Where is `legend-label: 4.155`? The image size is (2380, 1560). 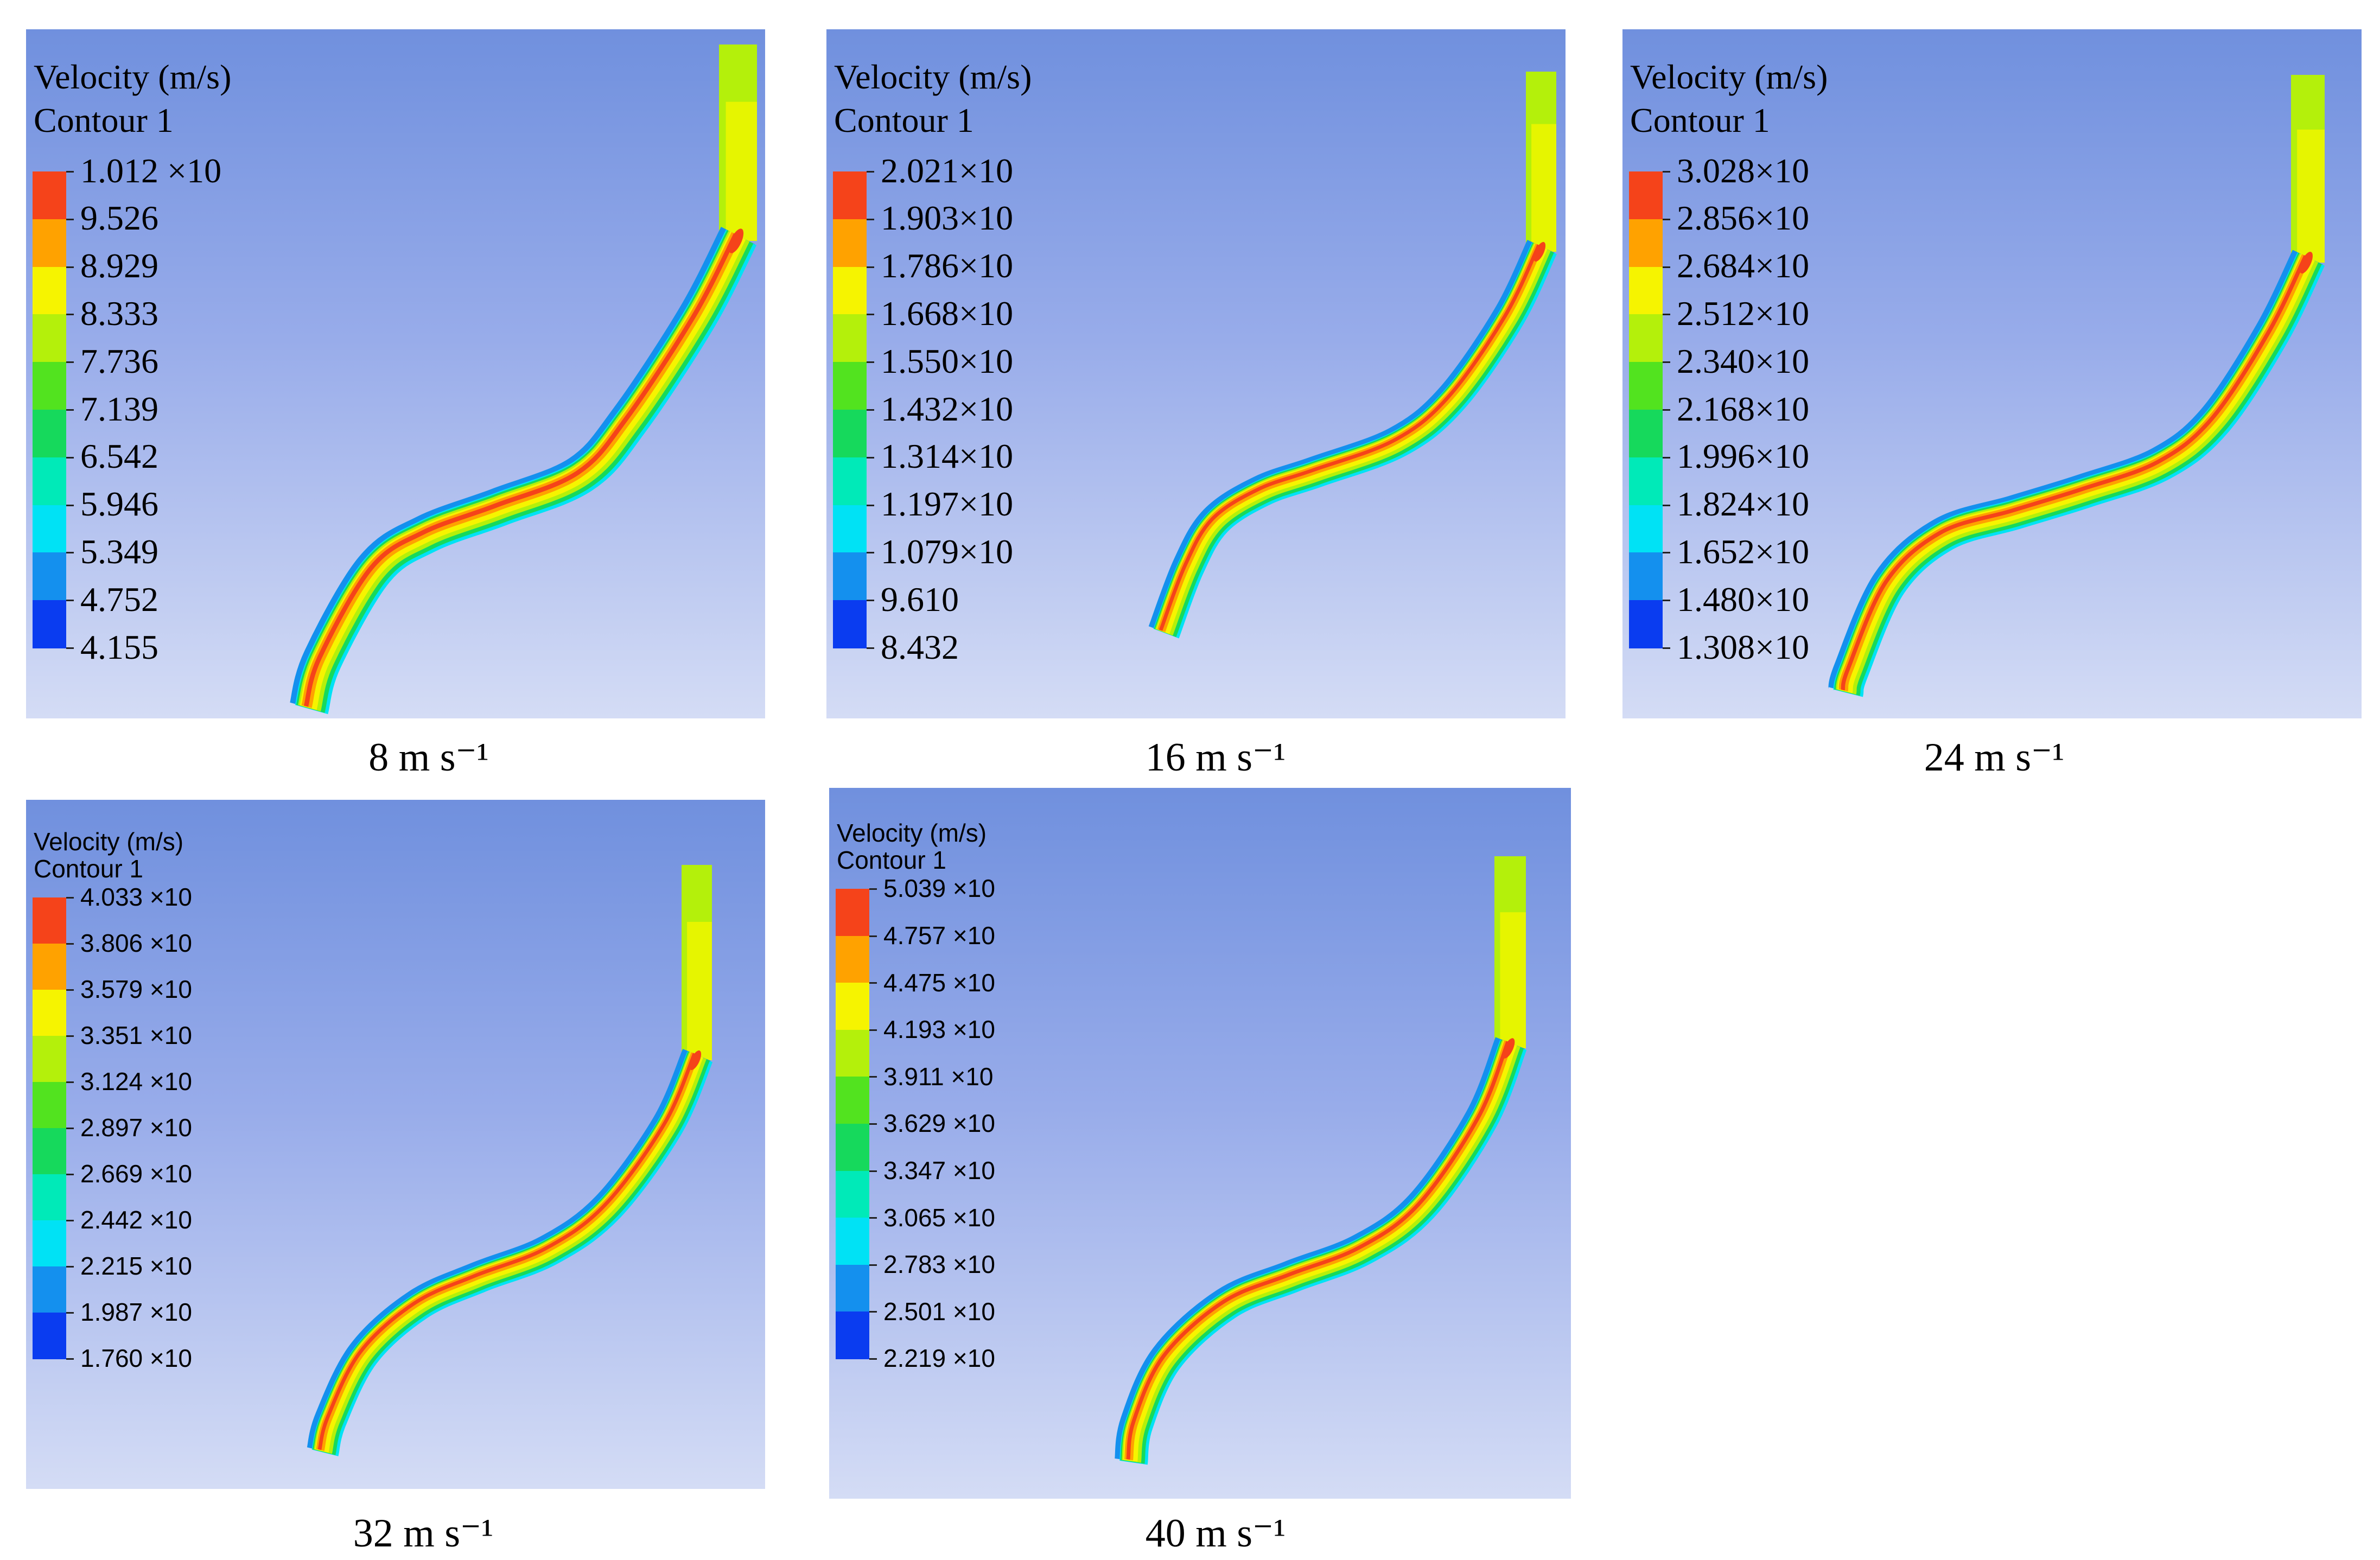 legend-label: 4.155 is located at coordinates (119, 647).